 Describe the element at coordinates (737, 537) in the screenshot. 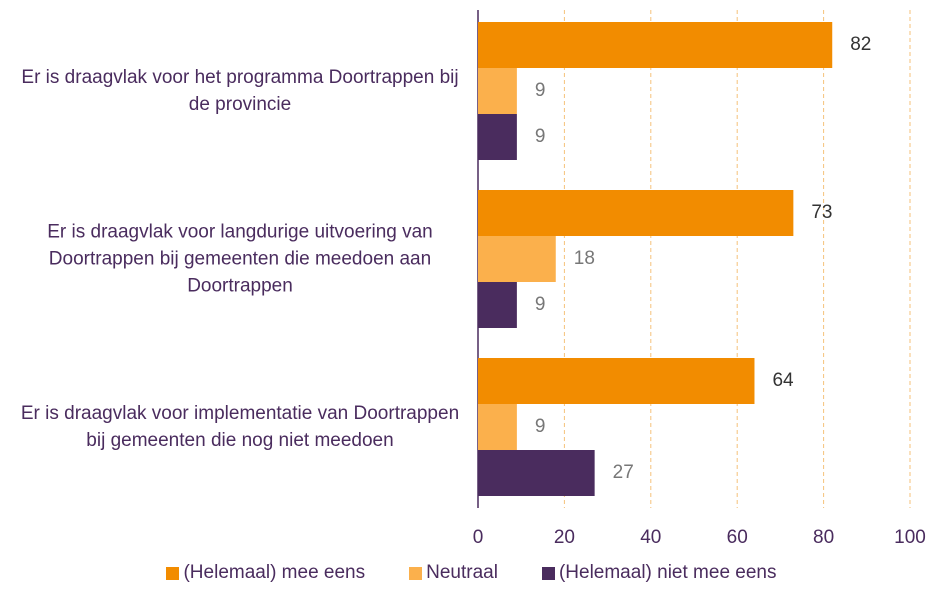

I see `x-tick-label: 60` at that location.